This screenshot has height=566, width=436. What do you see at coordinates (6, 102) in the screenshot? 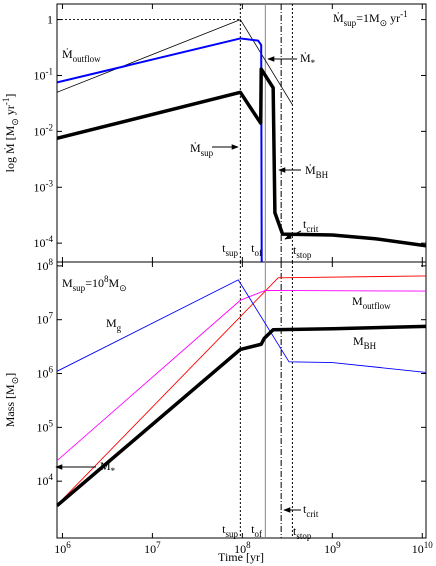
I see `y-axis-label-part: -1` at bounding box center [6, 102].